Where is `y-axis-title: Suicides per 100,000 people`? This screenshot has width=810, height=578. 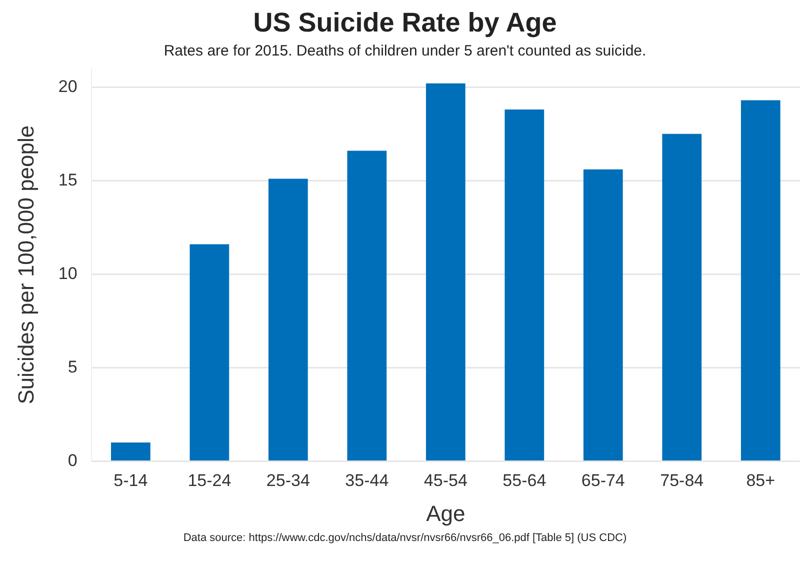
y-axis-title: Suicides per 100,000 people is located at coordinates (25, 264).